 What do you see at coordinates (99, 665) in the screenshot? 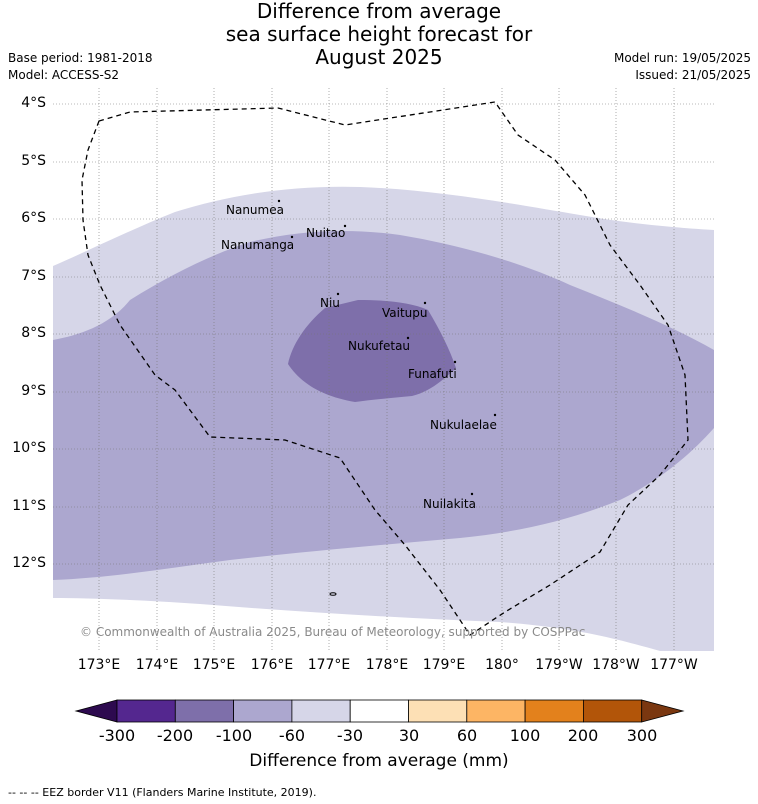
I see `lon-label-173e: 173°E` at bounding box center [99, 665].